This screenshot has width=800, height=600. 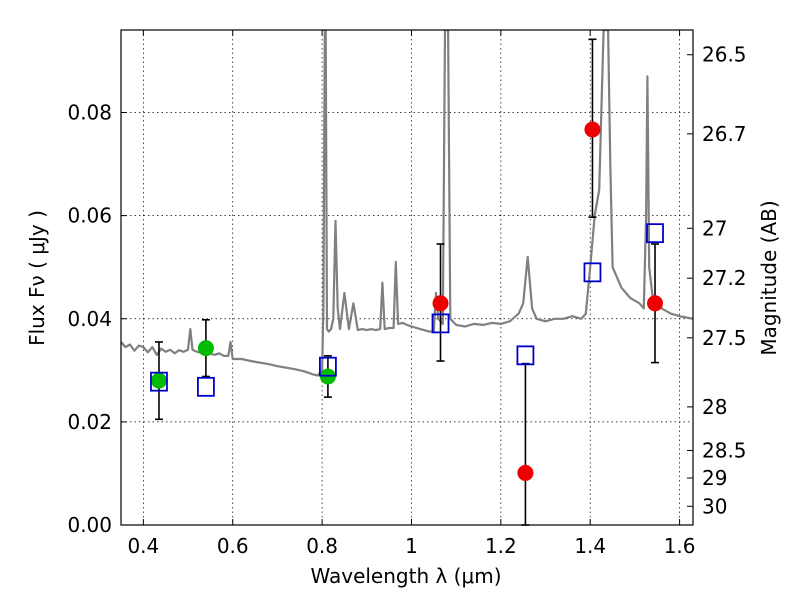 I want to click on y-axis-label: Flux Fν ( μJy ), so click(x=37, y=278).